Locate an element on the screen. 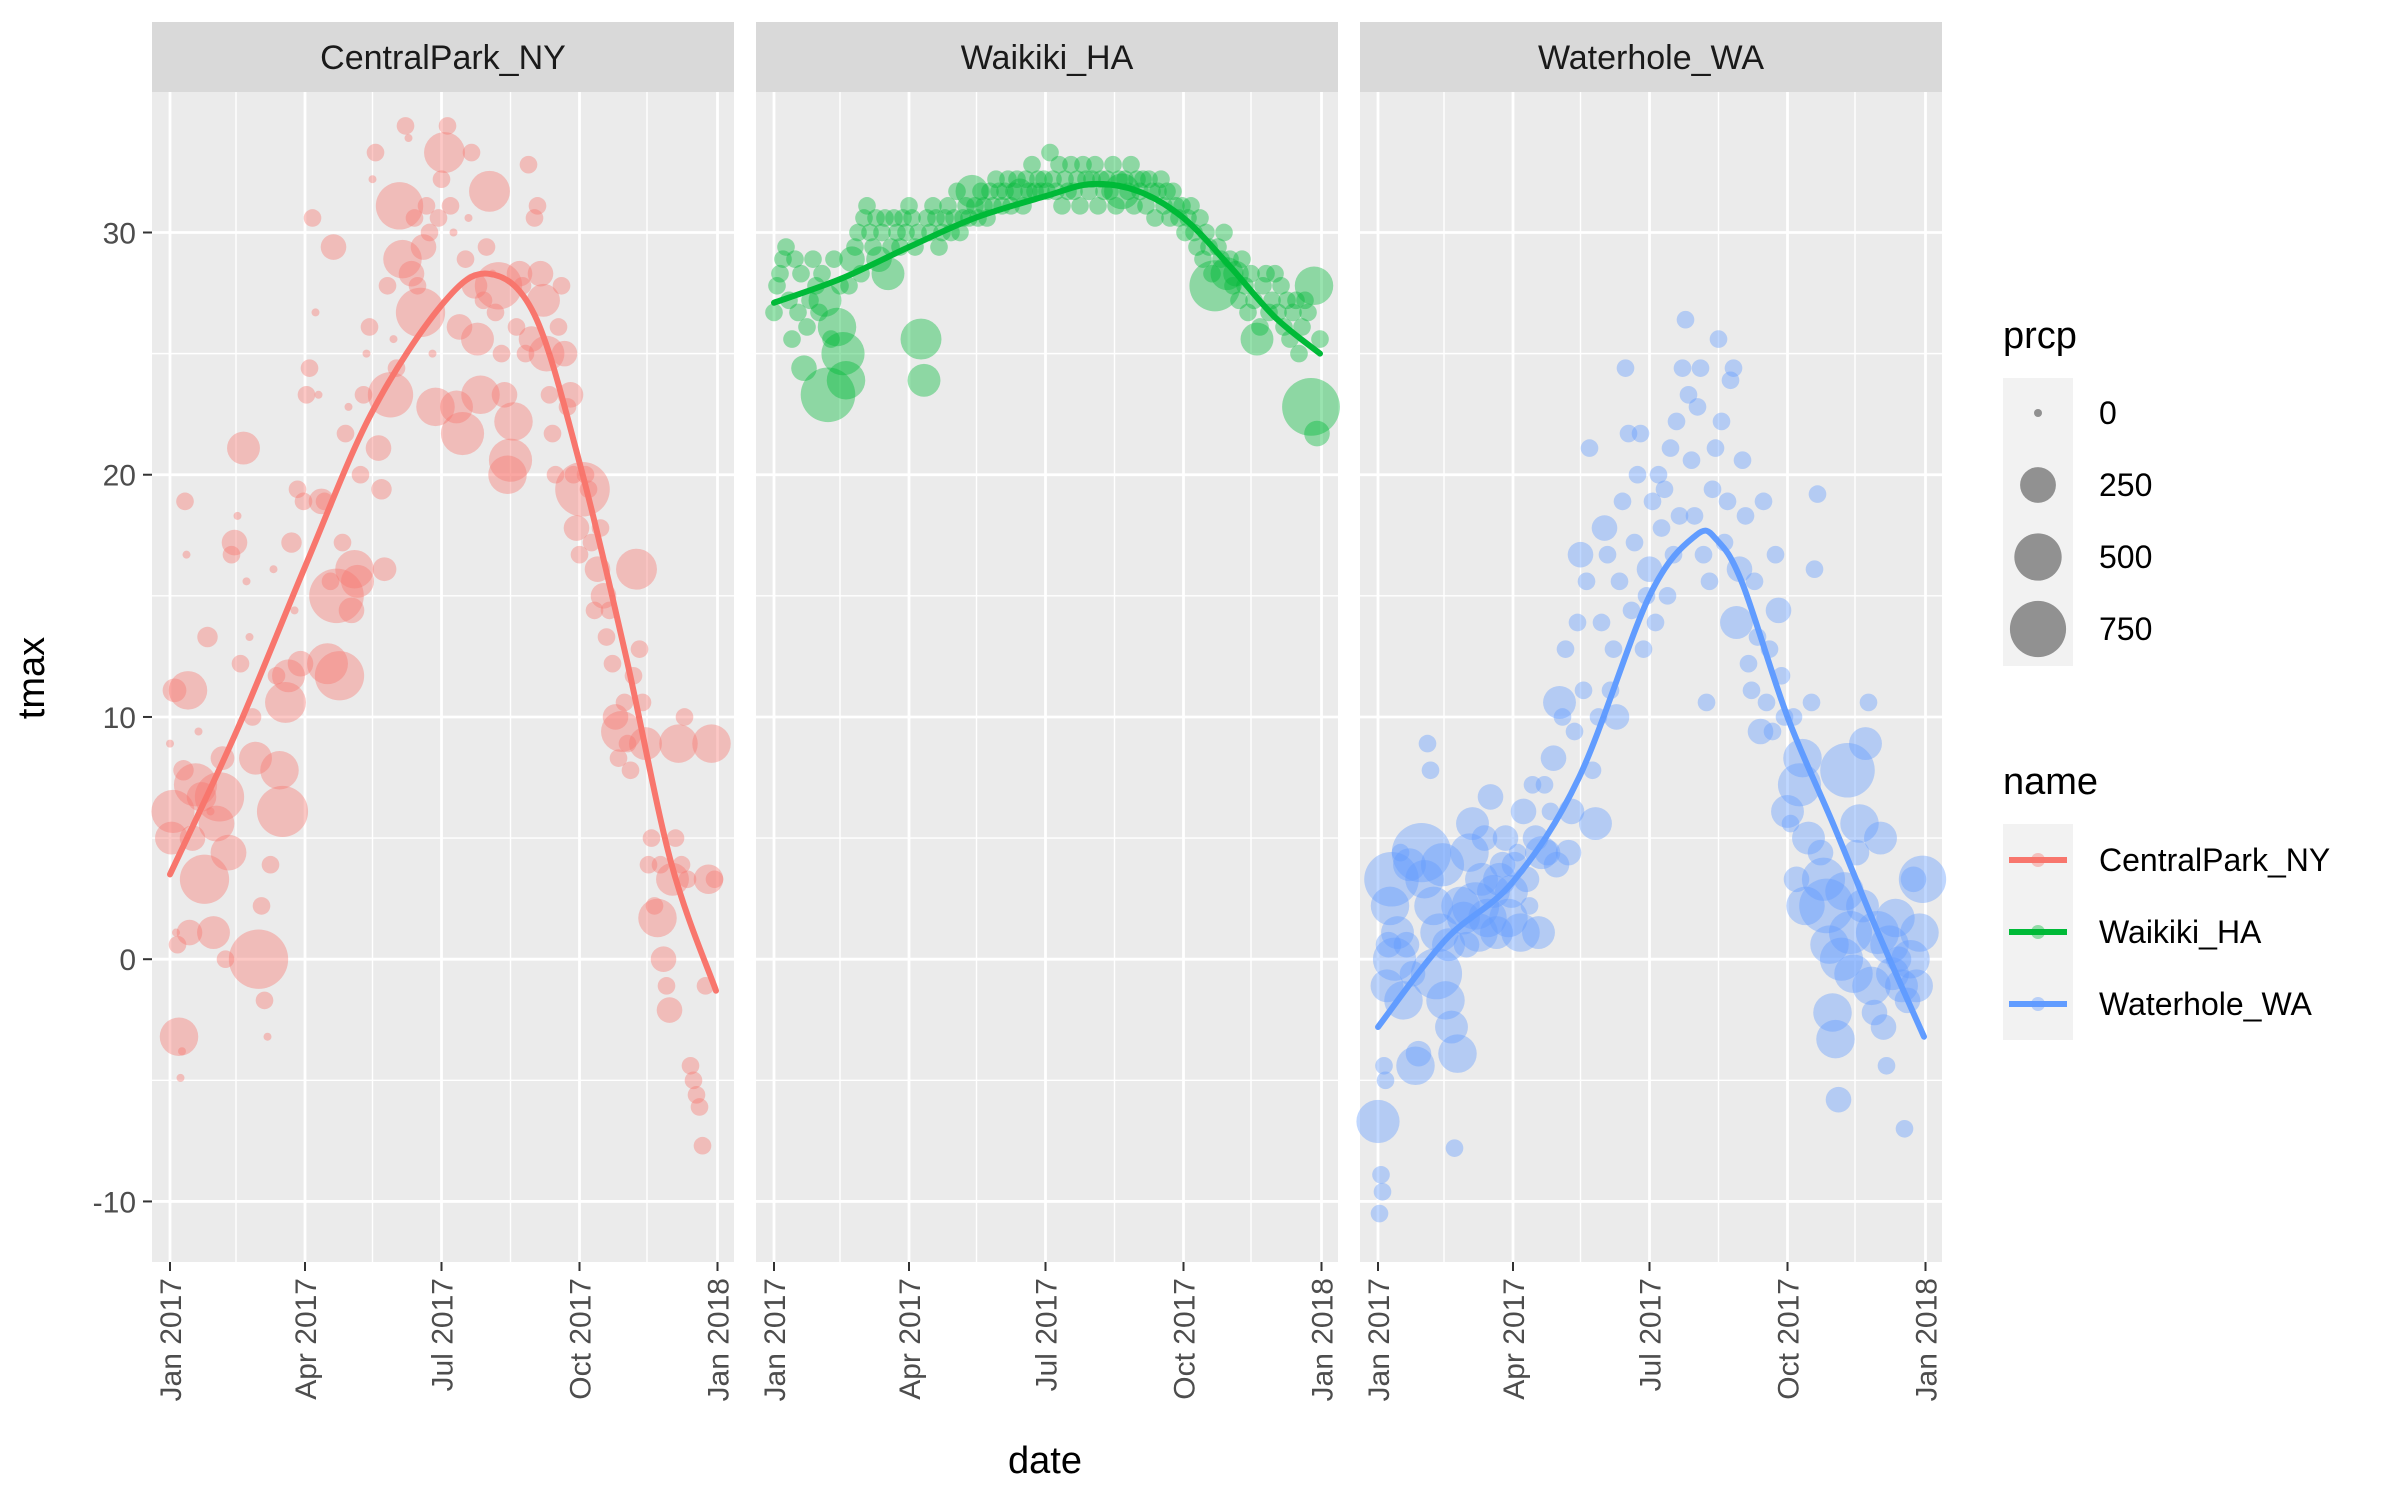 The height and width of the screenshot is (1505, 2400). x-axis-title: date is located at coordinates (1045, 1461).